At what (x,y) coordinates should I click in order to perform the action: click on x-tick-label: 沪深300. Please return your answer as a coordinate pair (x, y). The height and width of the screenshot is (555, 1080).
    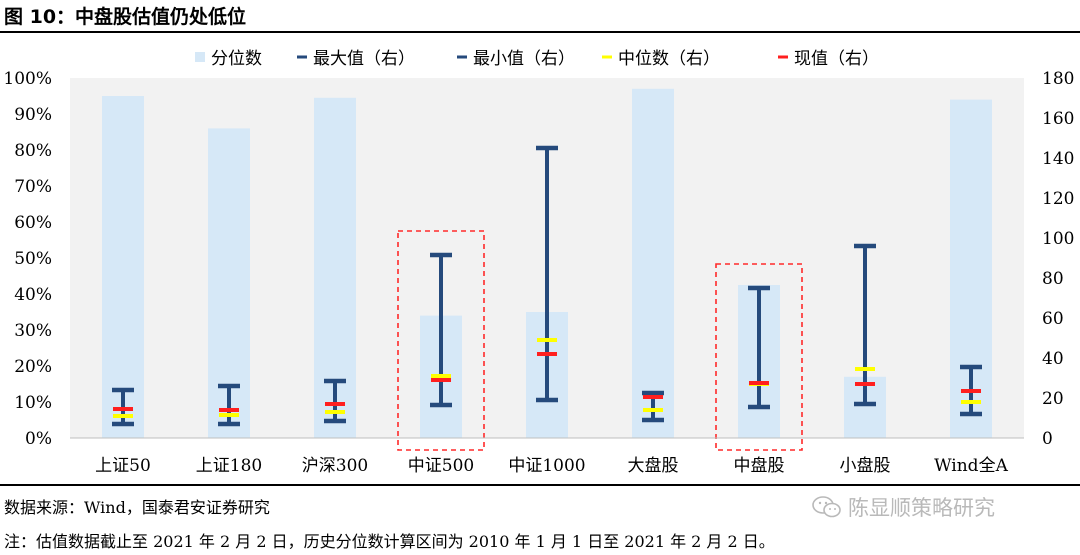
    Looking at the image, I should click on (335, 466).